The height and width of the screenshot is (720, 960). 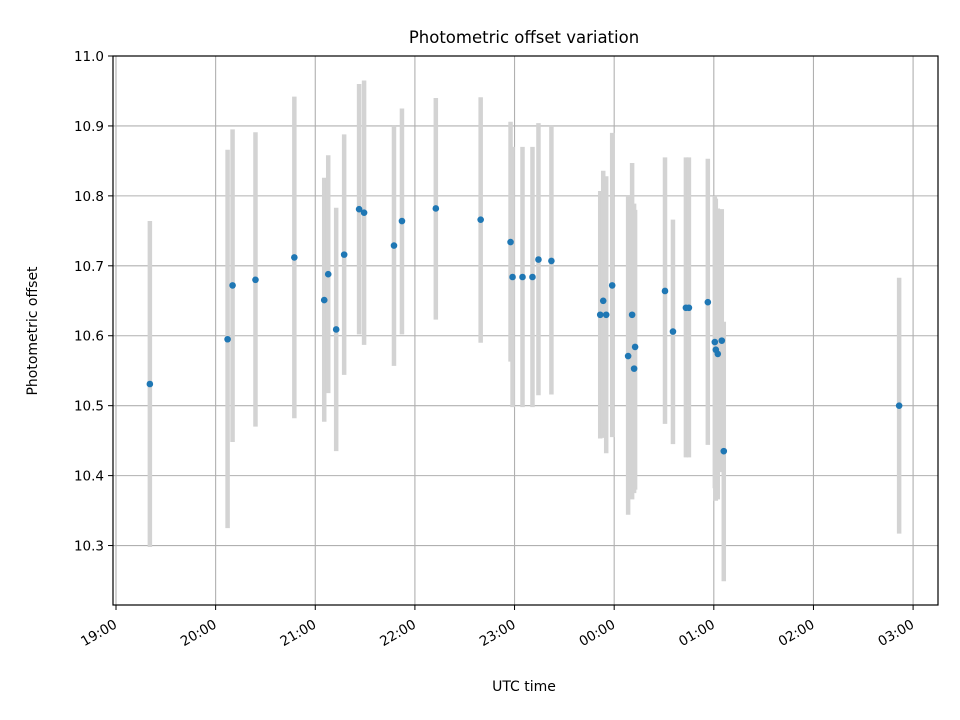 What do you see at coordinates (89, 197) in the screenshot?
I see `y-tick-label: 10.8` at bounding box center [89, 197].